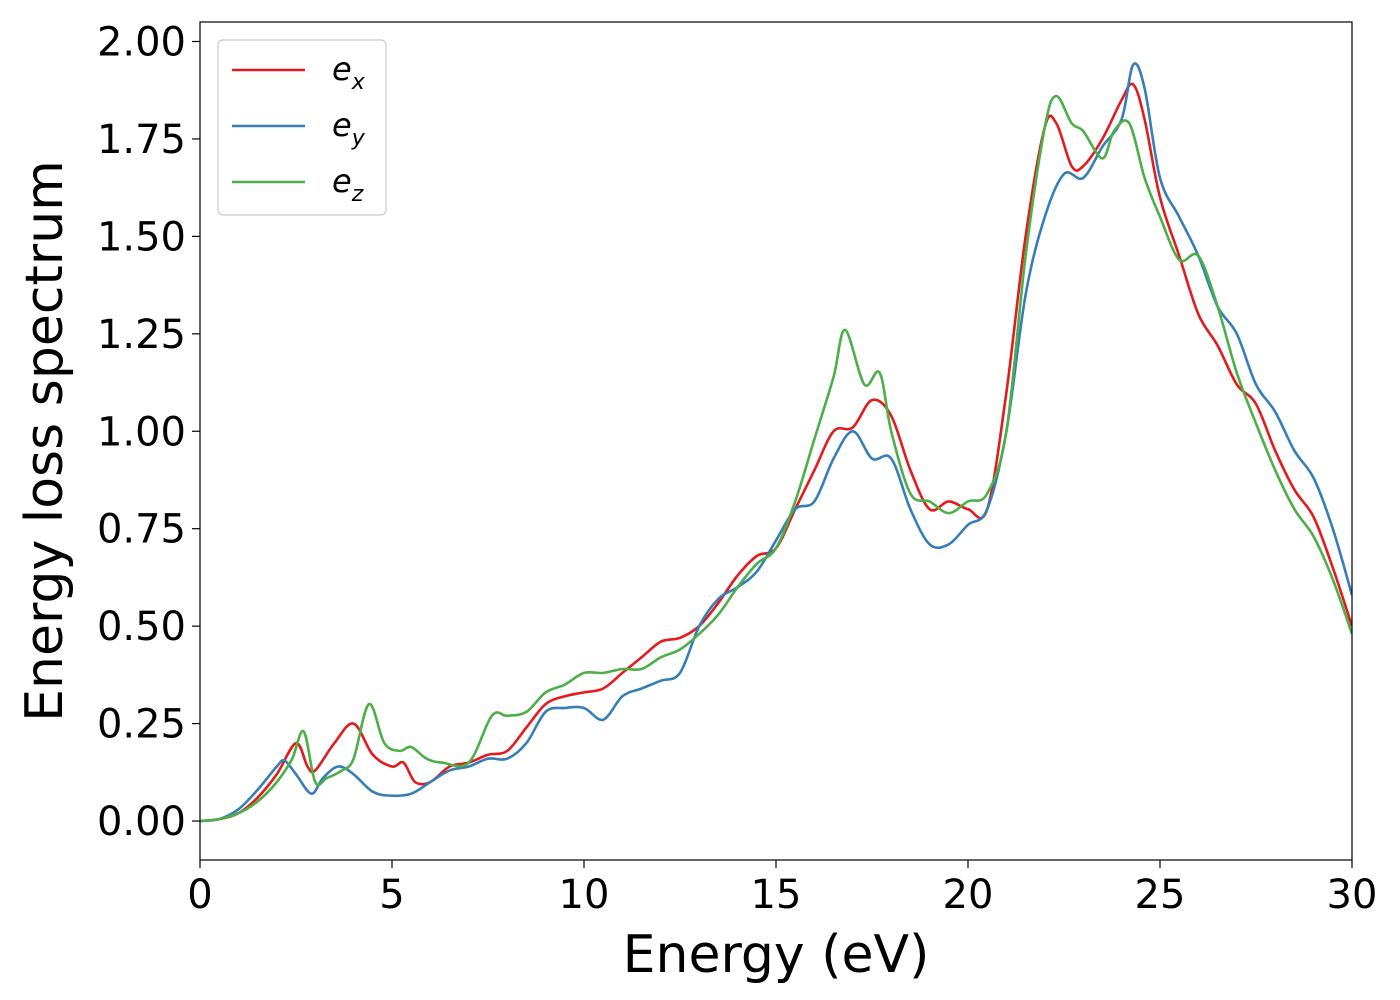 This screenshot has height=1000, width=1400. I want to click on legend-label-x: ex, so click(349, 72).